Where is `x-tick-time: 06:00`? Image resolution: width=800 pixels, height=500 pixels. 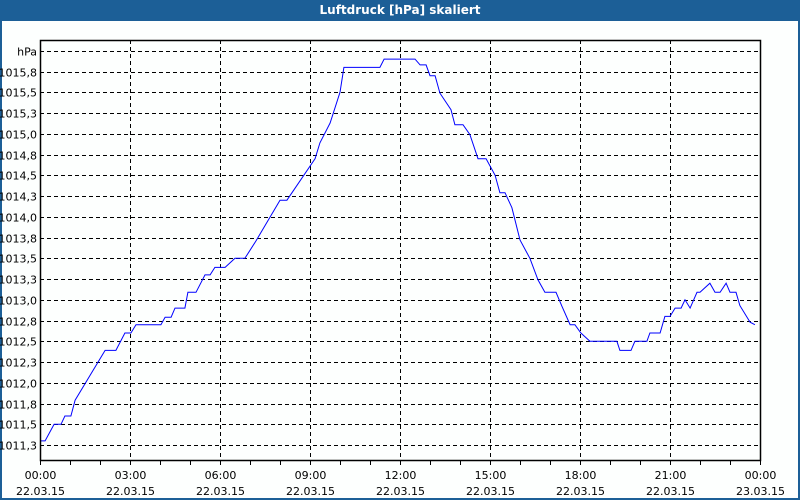
x-tick-time: 06:00 is located at coordinates (221, 475).